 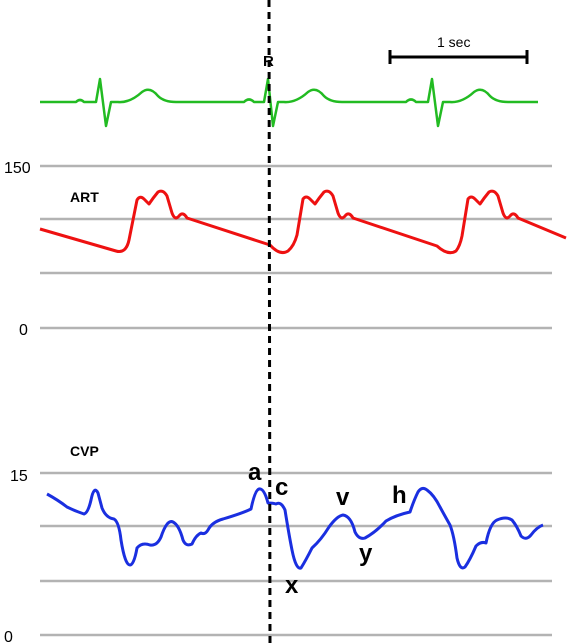 What do you see at coordinates (458, 57) in the screenshot?
I see `time-scale-bar` at bounding box center [458, 57].